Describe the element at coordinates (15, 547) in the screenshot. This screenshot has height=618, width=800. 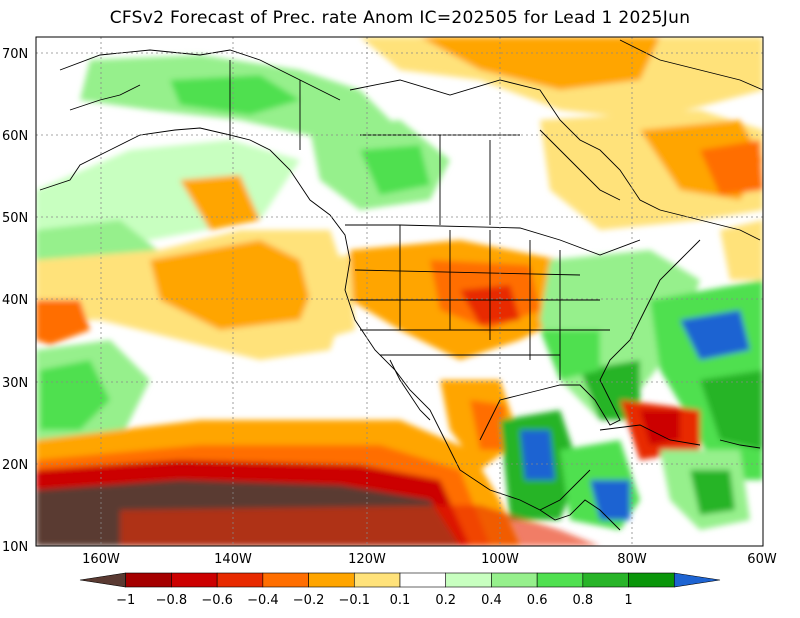
I see `lat-label: 10N` at that location.